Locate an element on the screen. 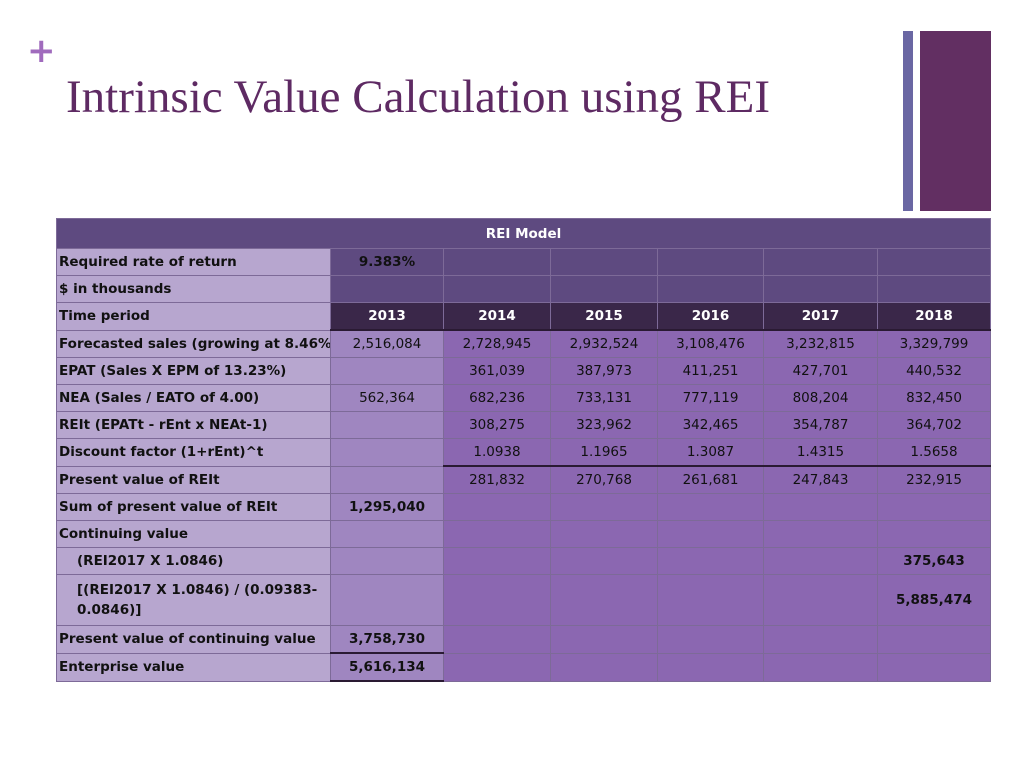 The image size is (1024, 768). table-cell: 2,932,524 is located at coordinates (604, 343).